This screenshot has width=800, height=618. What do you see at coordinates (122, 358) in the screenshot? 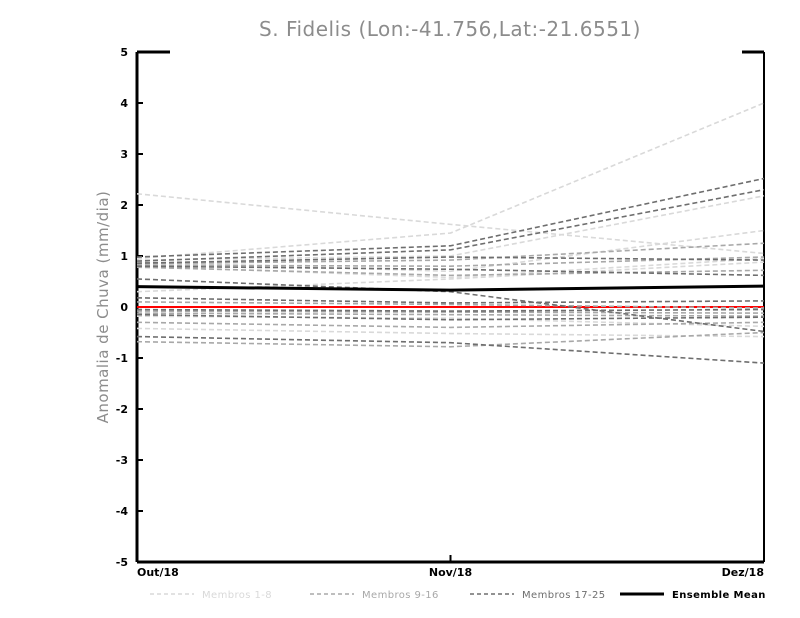
I see `y-tick-label: -1` at bounding box center [122, 358].